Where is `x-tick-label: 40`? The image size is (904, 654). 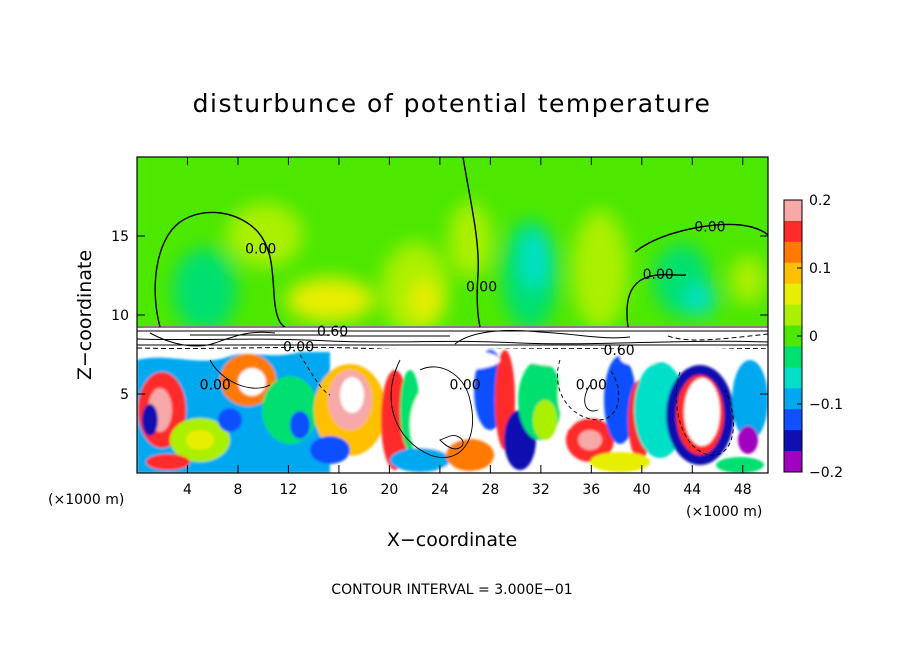 x-tick-label: 40 is located at coordinates (642, 490).